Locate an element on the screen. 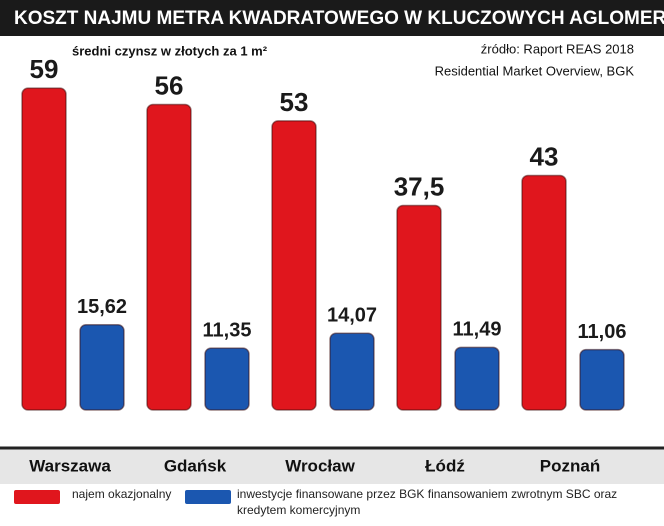 This screenshot has height=526, width=664. value-label: 11,06 is located at coordinates (602, 332).